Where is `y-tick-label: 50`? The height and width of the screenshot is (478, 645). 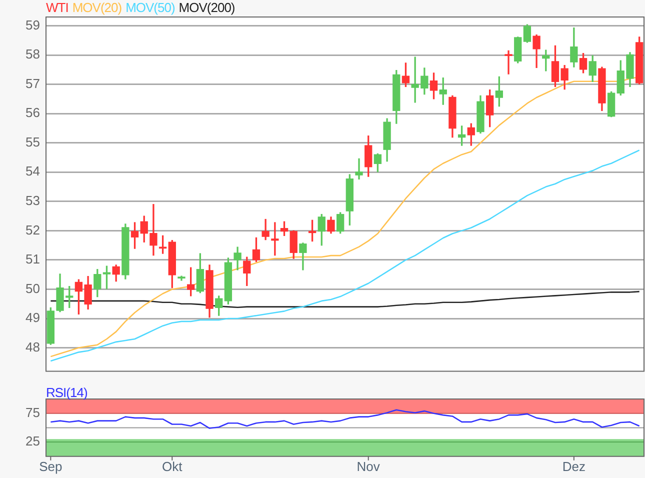
y-tick-label: 50 is located at coordinates (33, 288).